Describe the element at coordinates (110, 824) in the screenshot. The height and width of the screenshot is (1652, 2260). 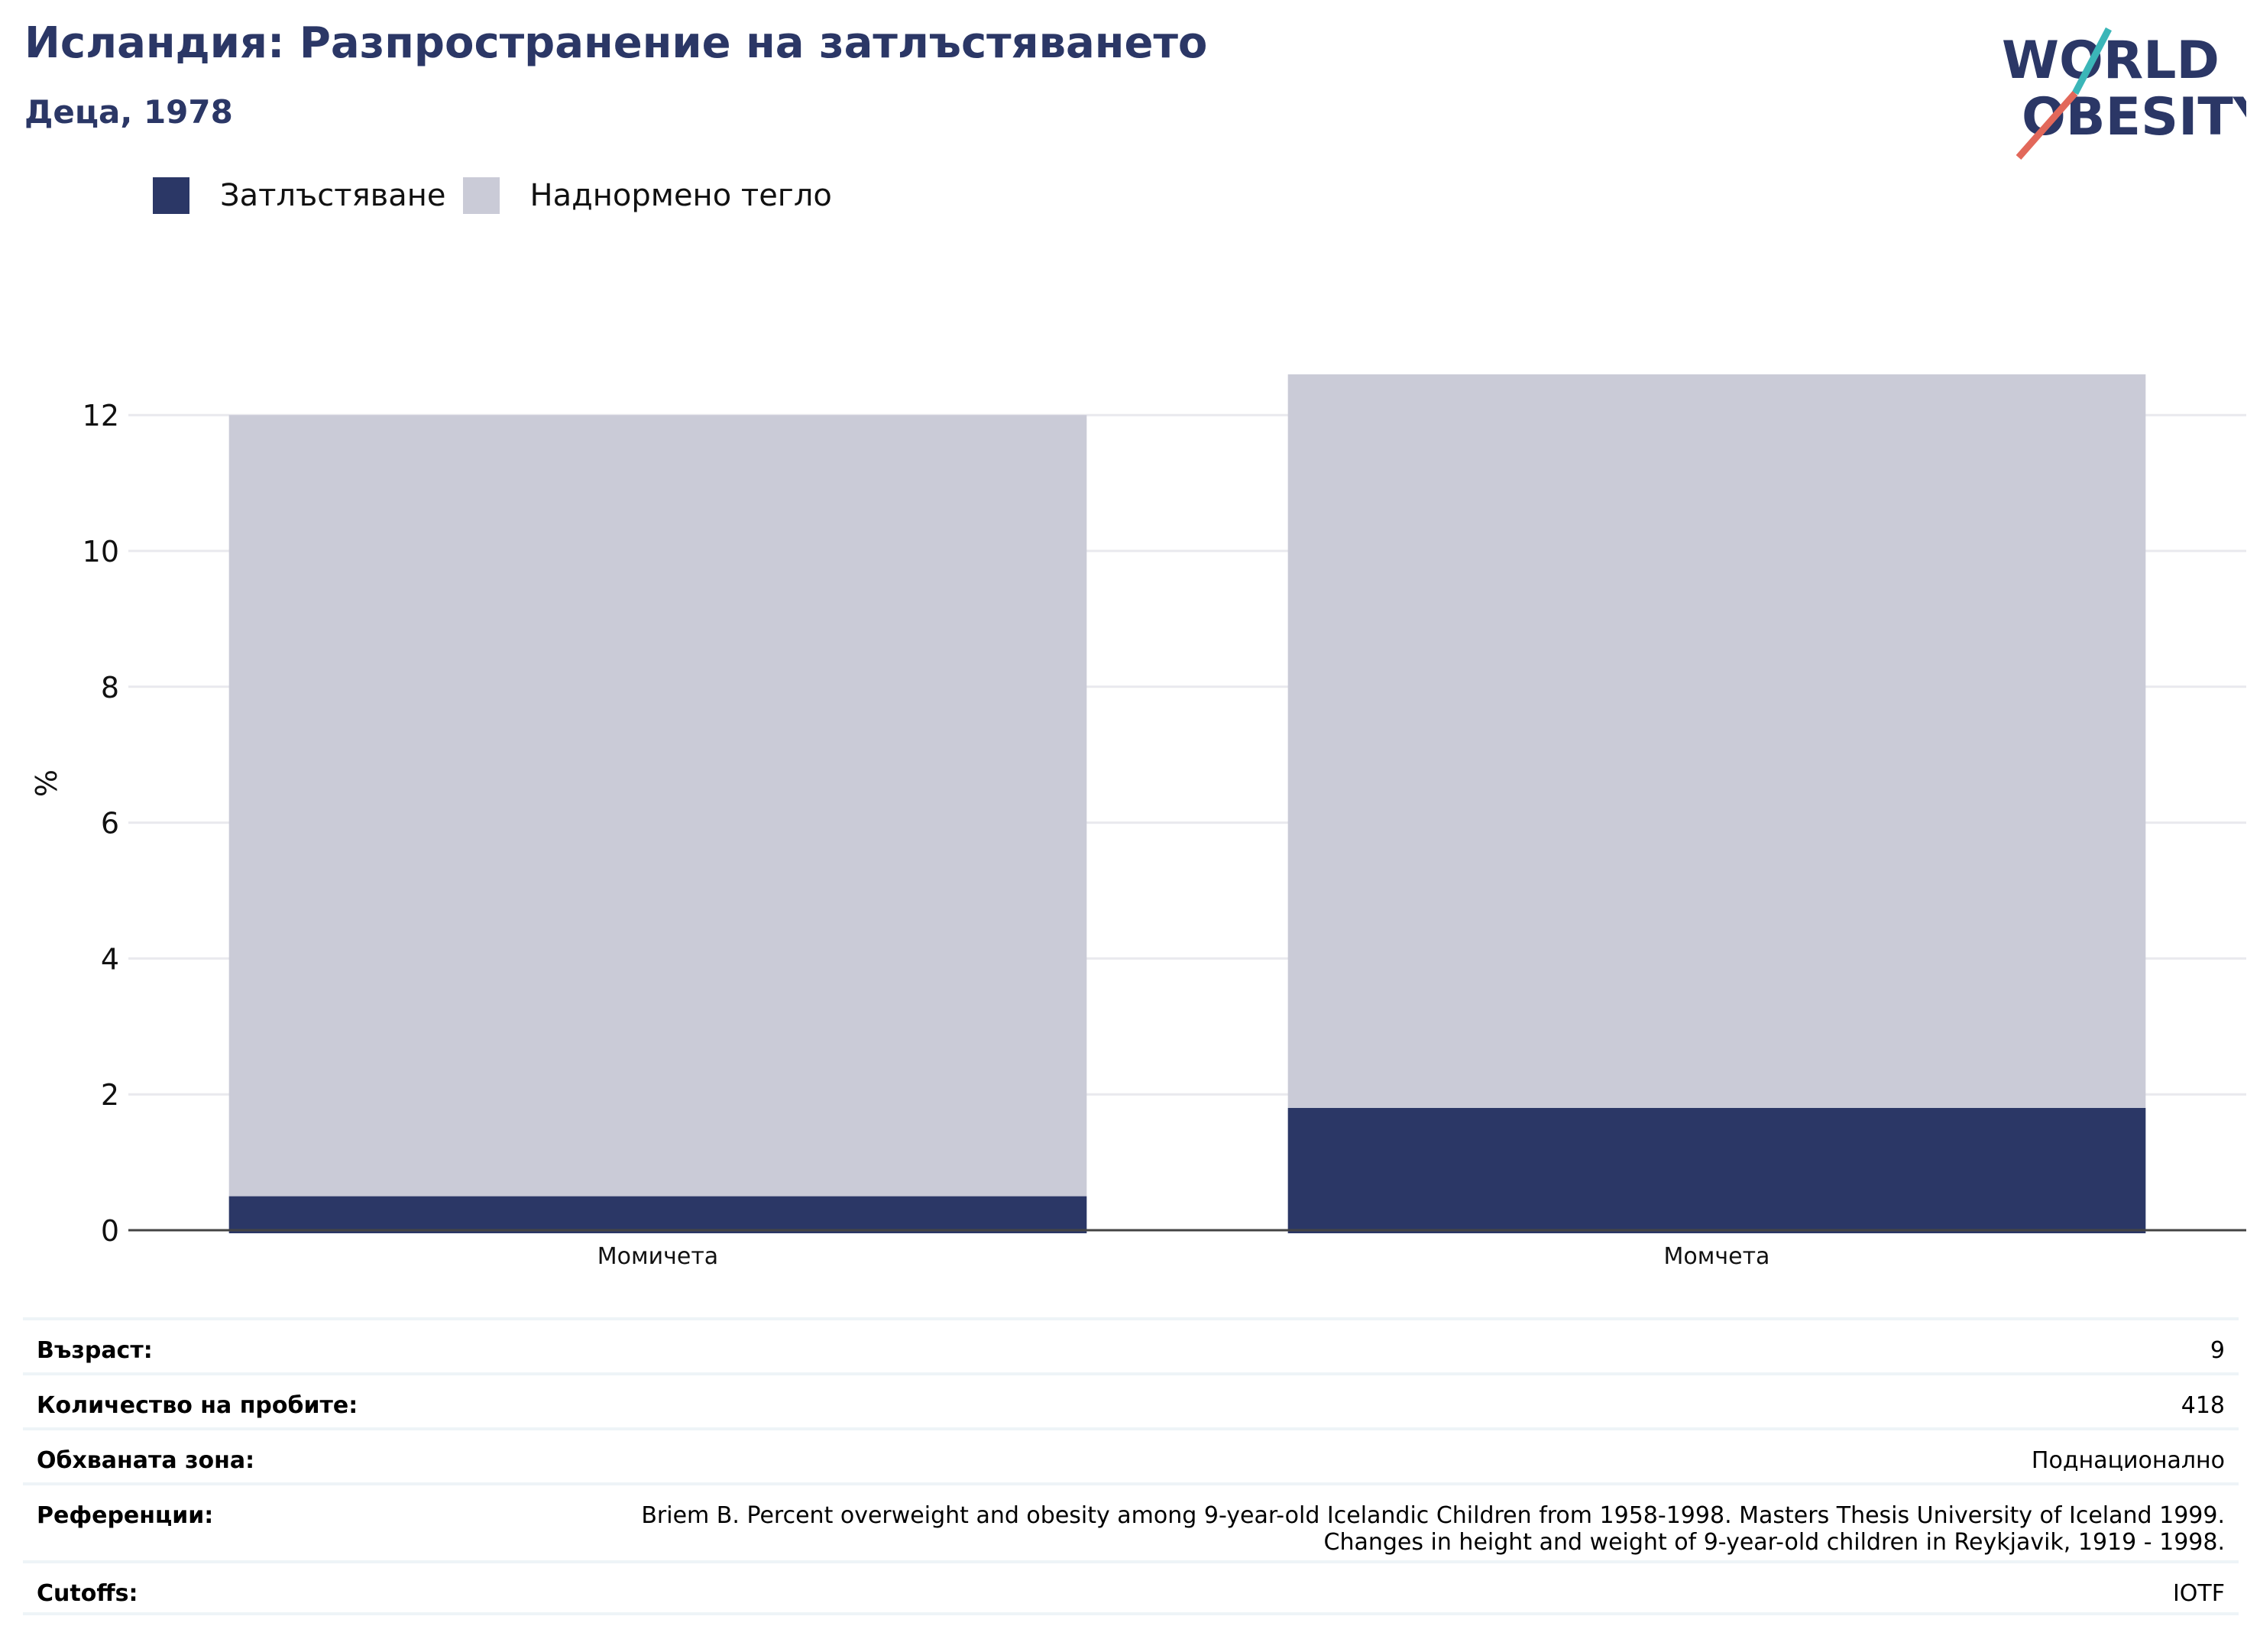
I see `y-tick-label-6: 6` at that location.